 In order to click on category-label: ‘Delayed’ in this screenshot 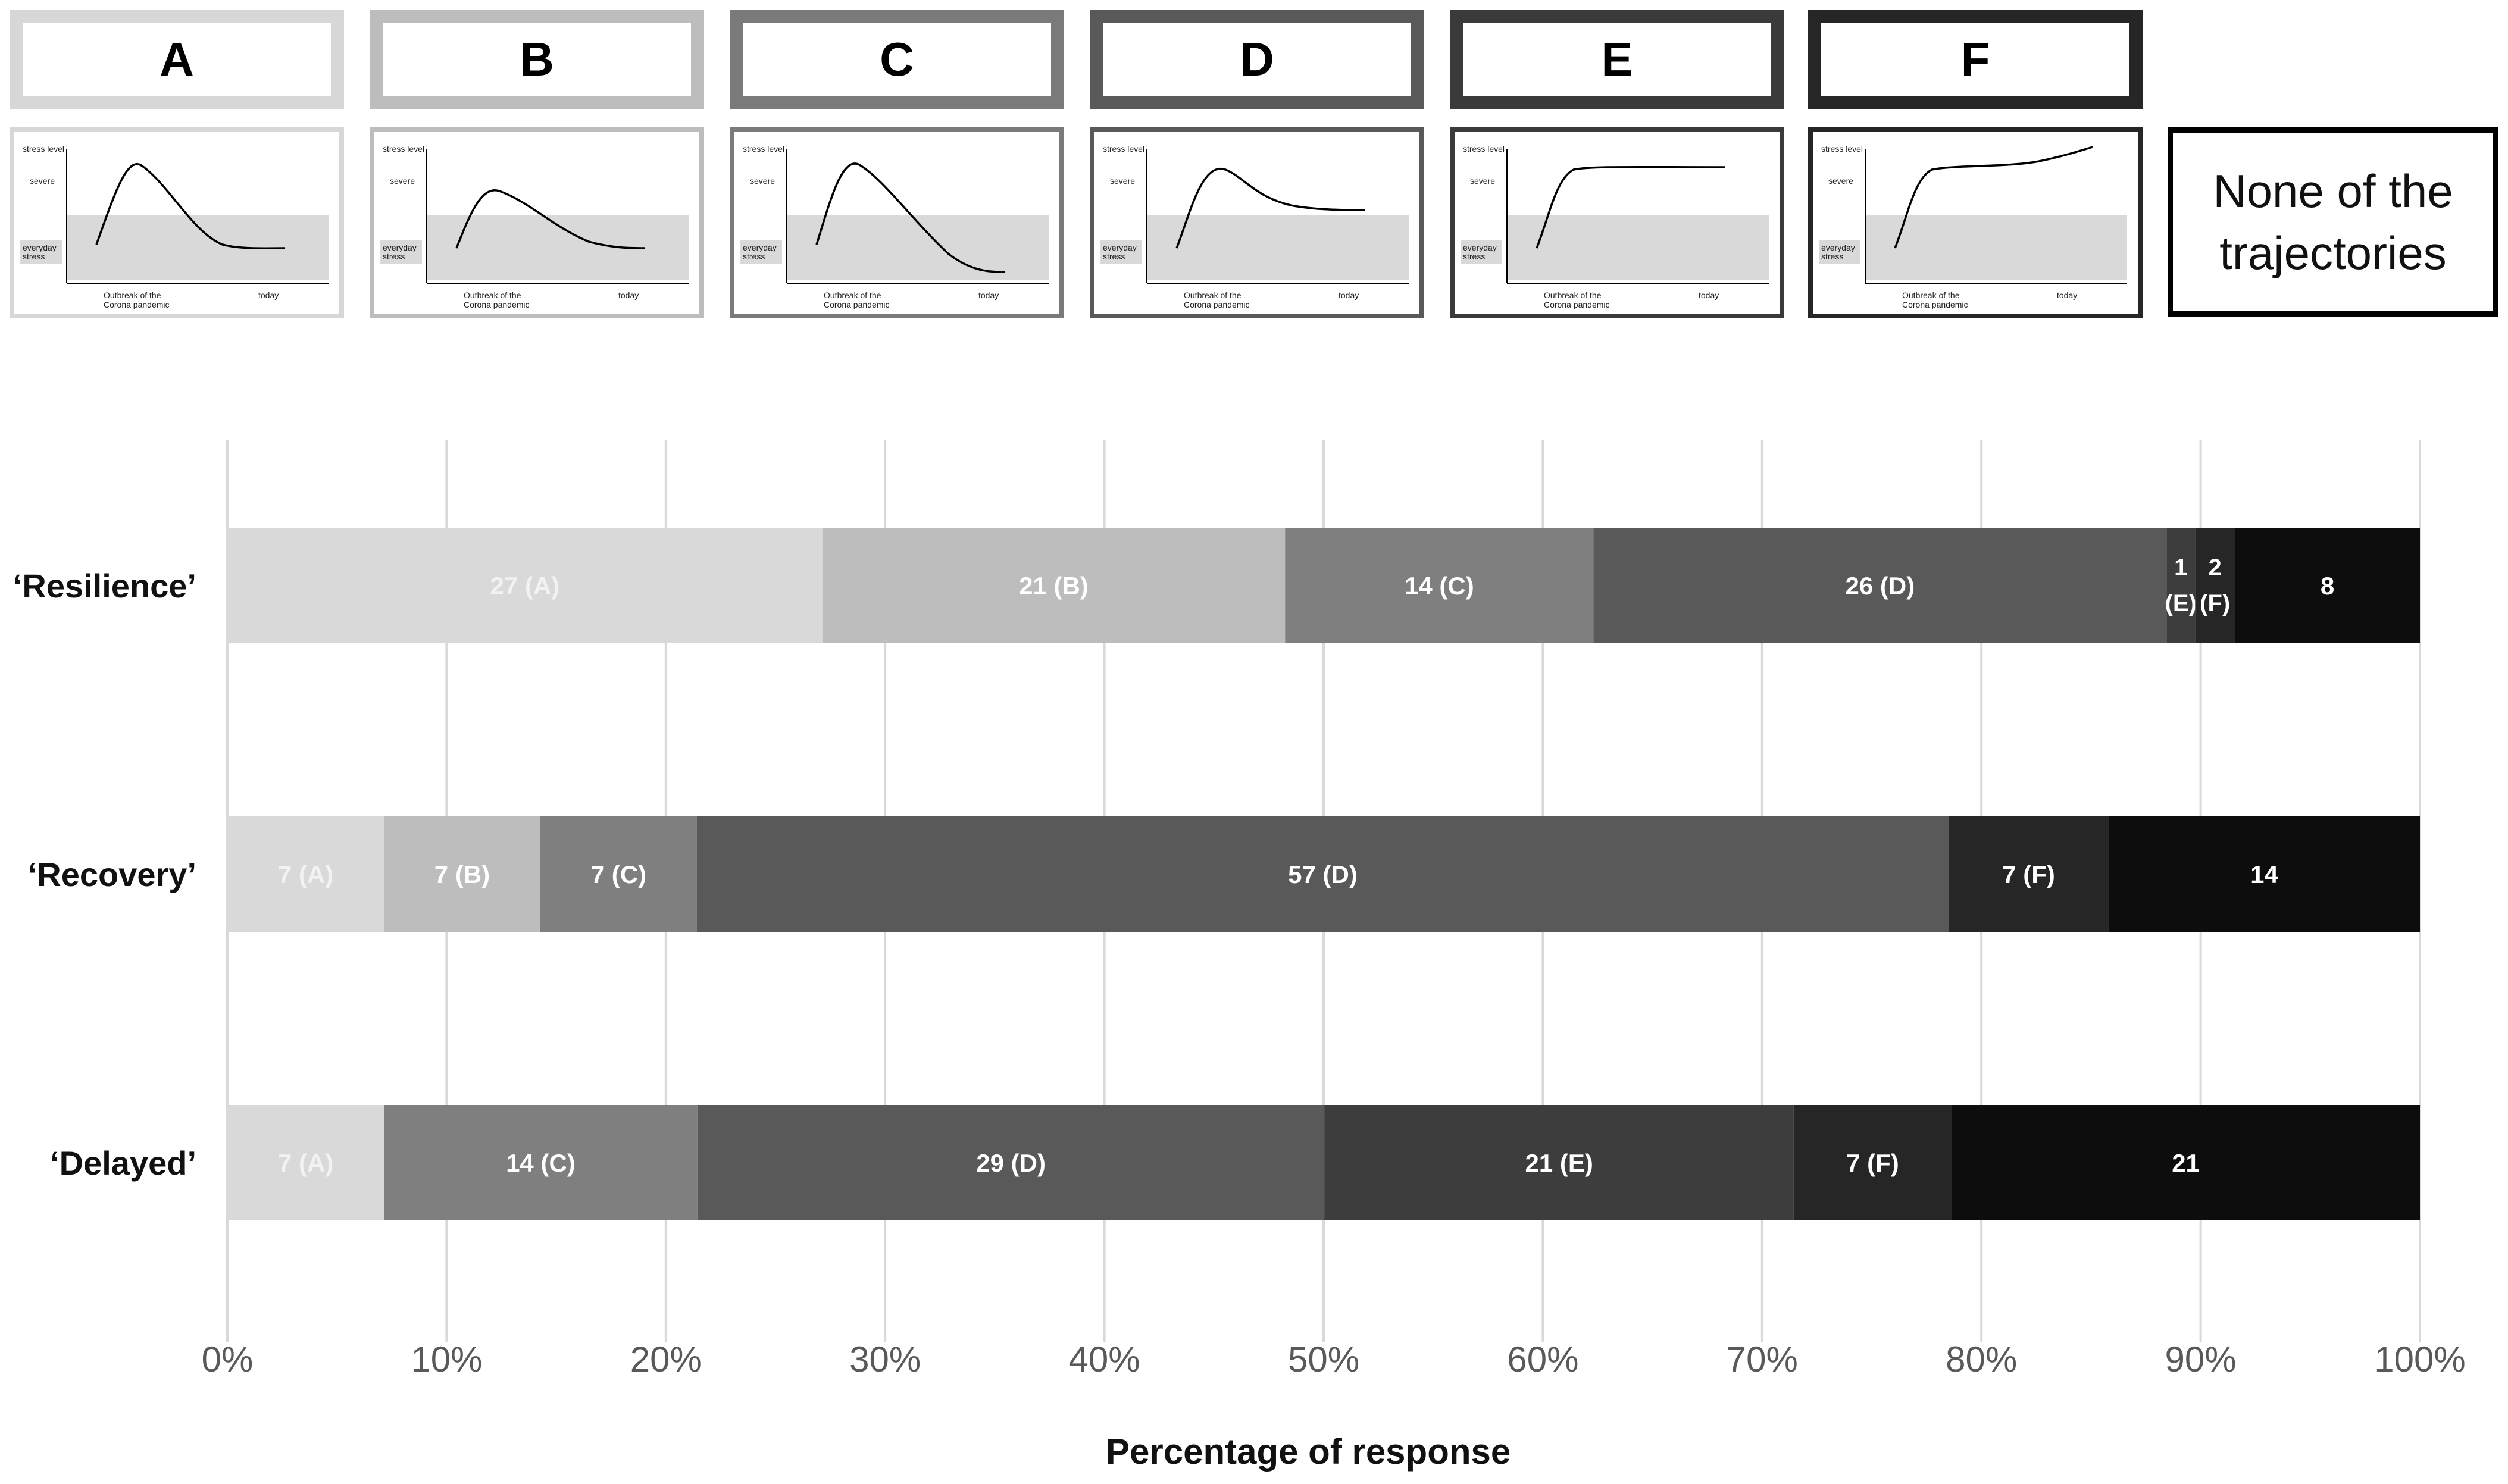, I will do `click(123, 1163)`.